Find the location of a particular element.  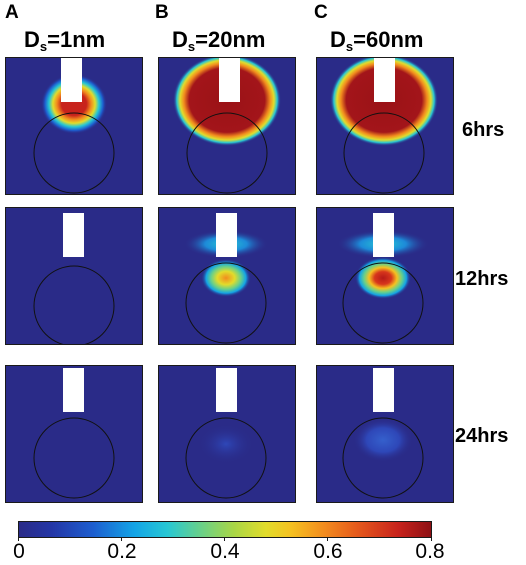

heatmap-panel-b-24hrs is located at coordinates (227, 434).